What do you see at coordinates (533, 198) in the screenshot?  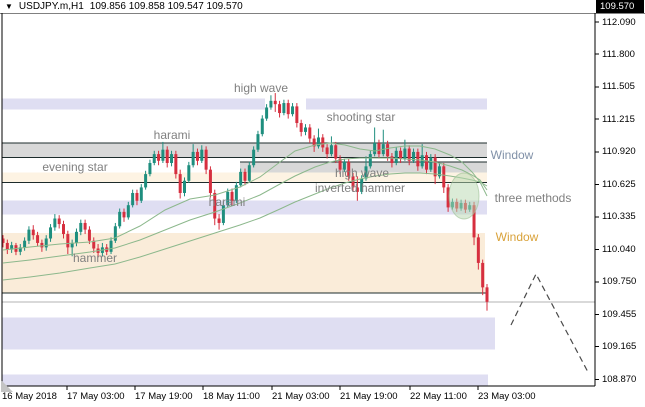 I see `three-methods-annotation: three methods` at bounding box center [533, 198].